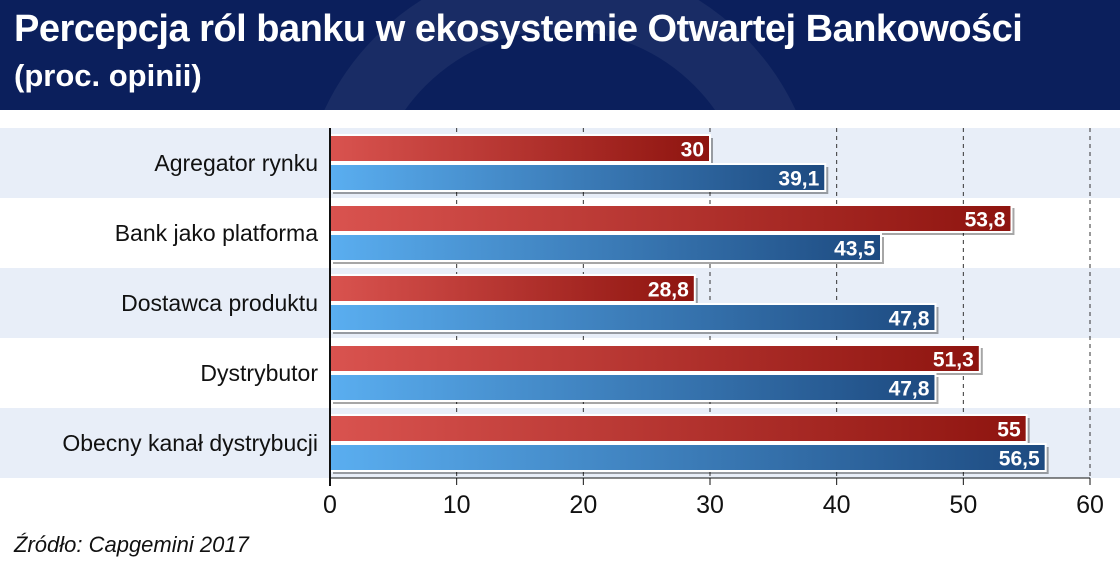 Image resolution: width=1120 pixels, height=569 pixels. What do you see at coordinates (330, 505) in the screenshot?
I see `x-tick-label: 0` at bounding box center [330, 505].